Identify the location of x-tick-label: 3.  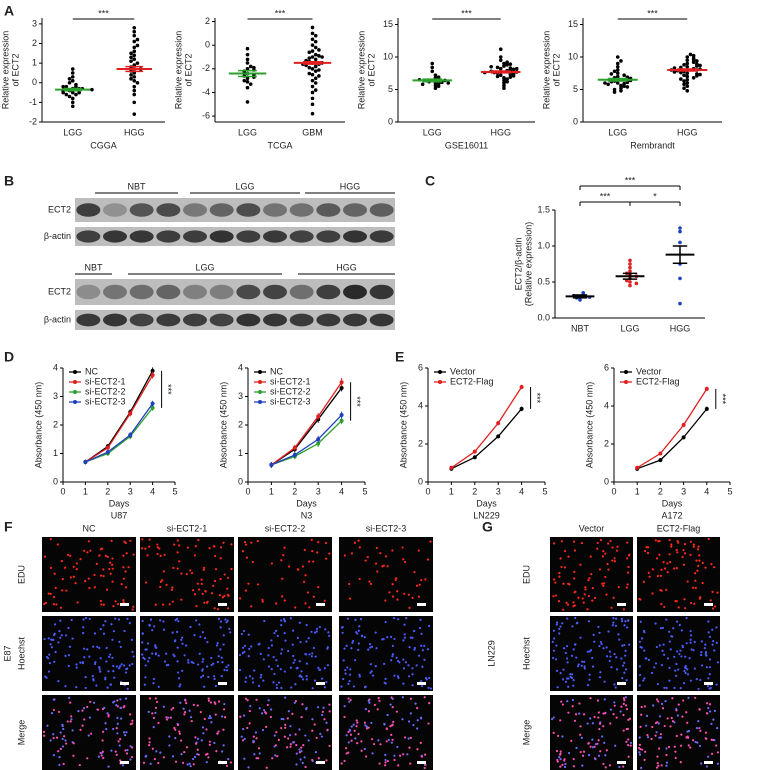
(318, 491).